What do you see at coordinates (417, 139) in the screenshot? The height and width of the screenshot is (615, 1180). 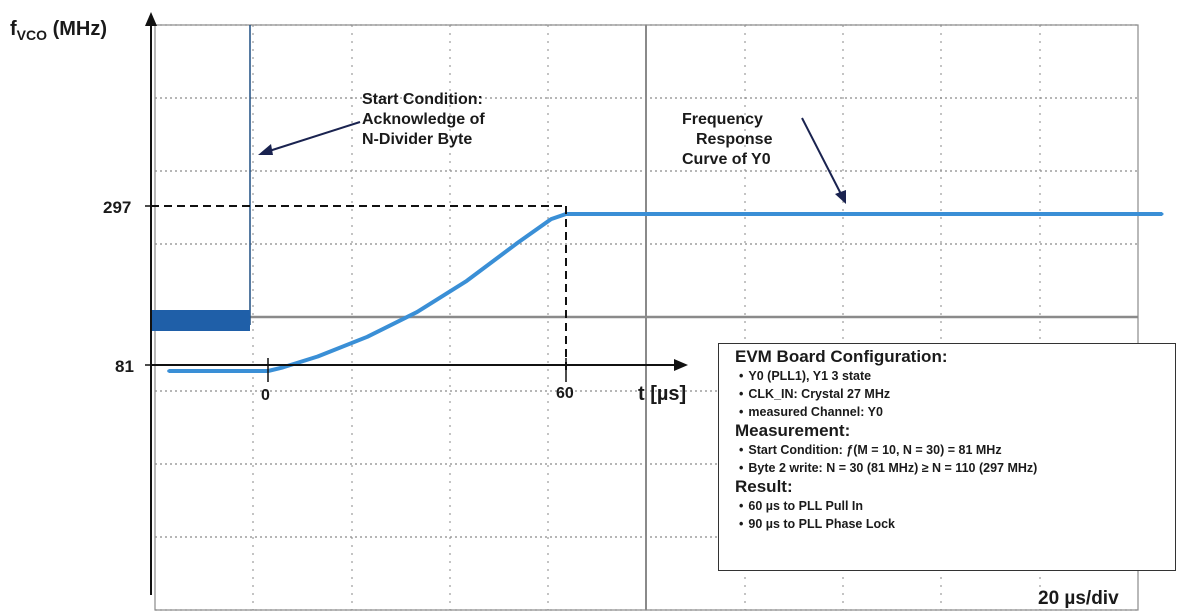 I see `annotation-start-line3: N-Divider Byte` at bounding box center [417, 139].